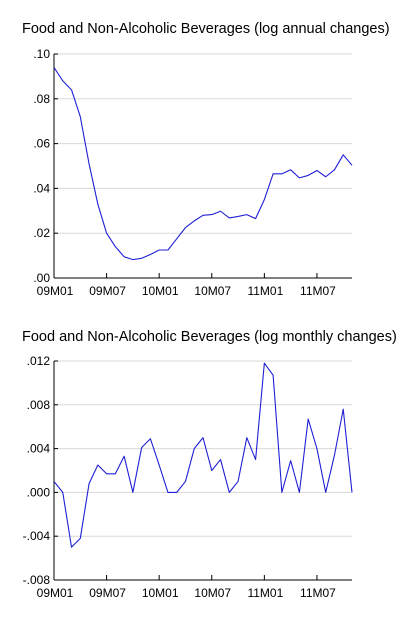 This screenshot has height=628, width=400. What do you see at coordinates (41, 278) in the screenshot?
I see `y-tick-label: .00` at bounding box center [41, 278].